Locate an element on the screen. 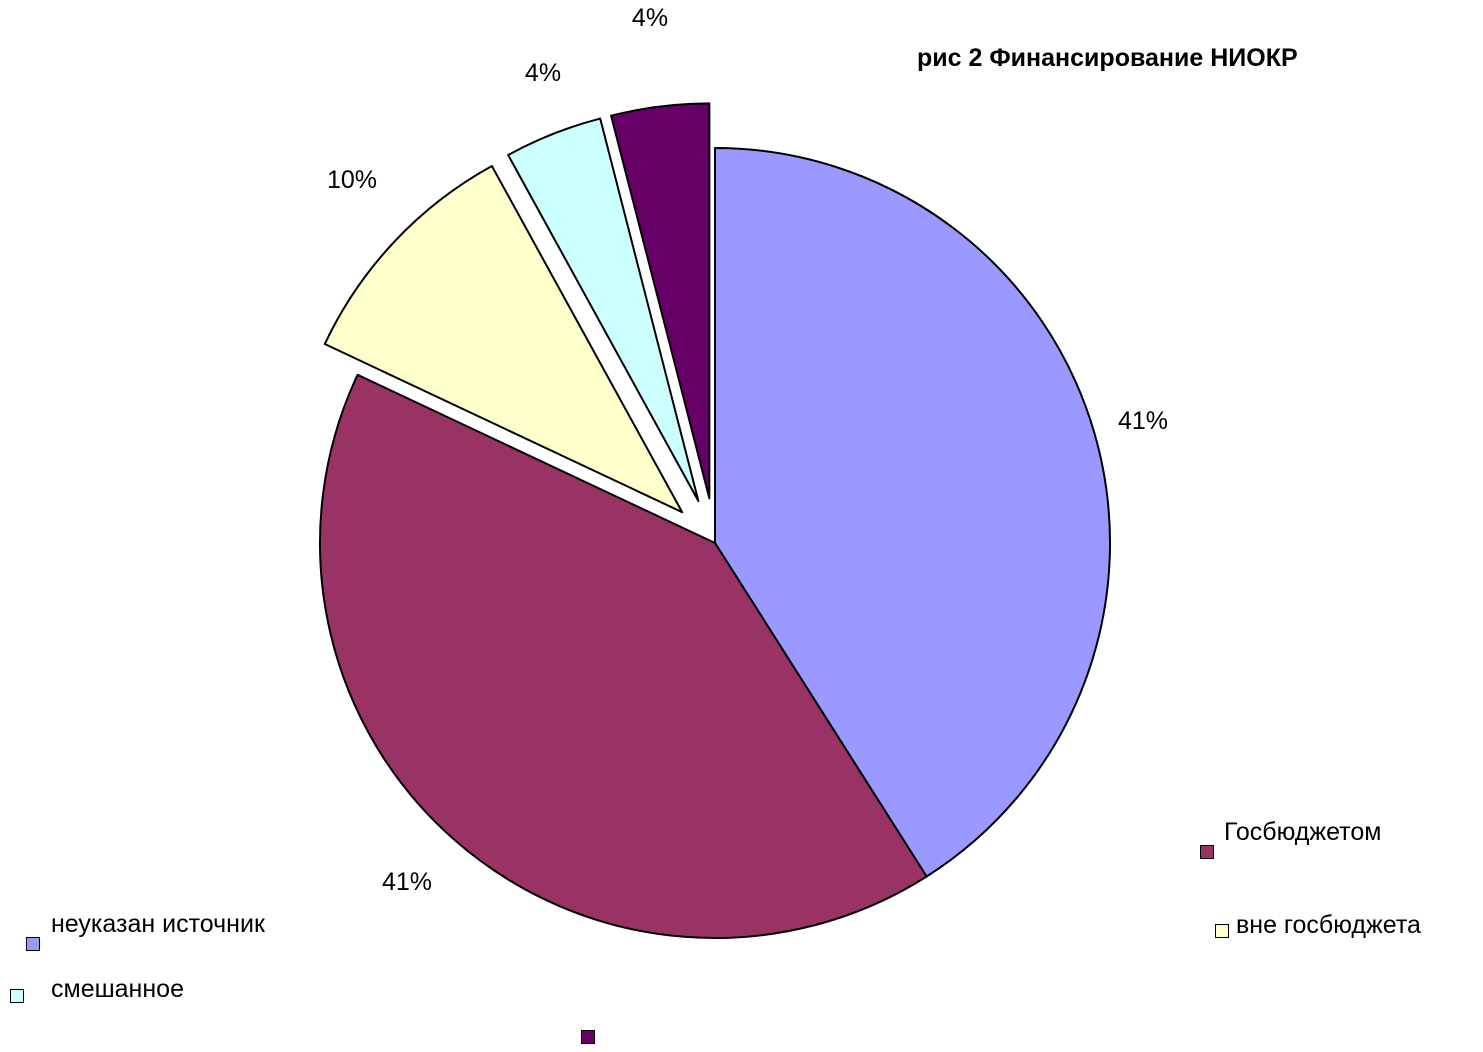  legend-swatch-other is located at coordinates (588, 1037).